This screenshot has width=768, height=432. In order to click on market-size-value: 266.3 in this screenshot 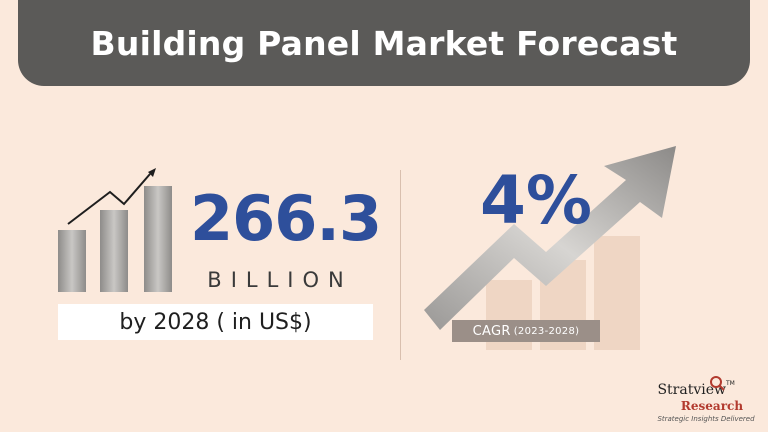, I will do `click(286, 218)`.